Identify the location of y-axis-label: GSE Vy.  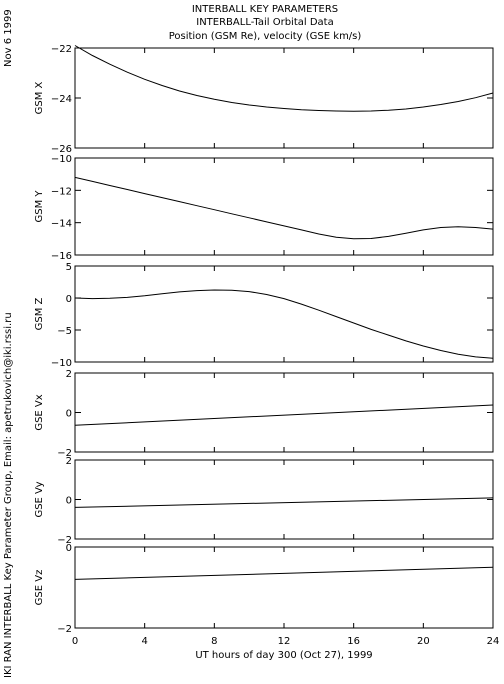
(39, 499).